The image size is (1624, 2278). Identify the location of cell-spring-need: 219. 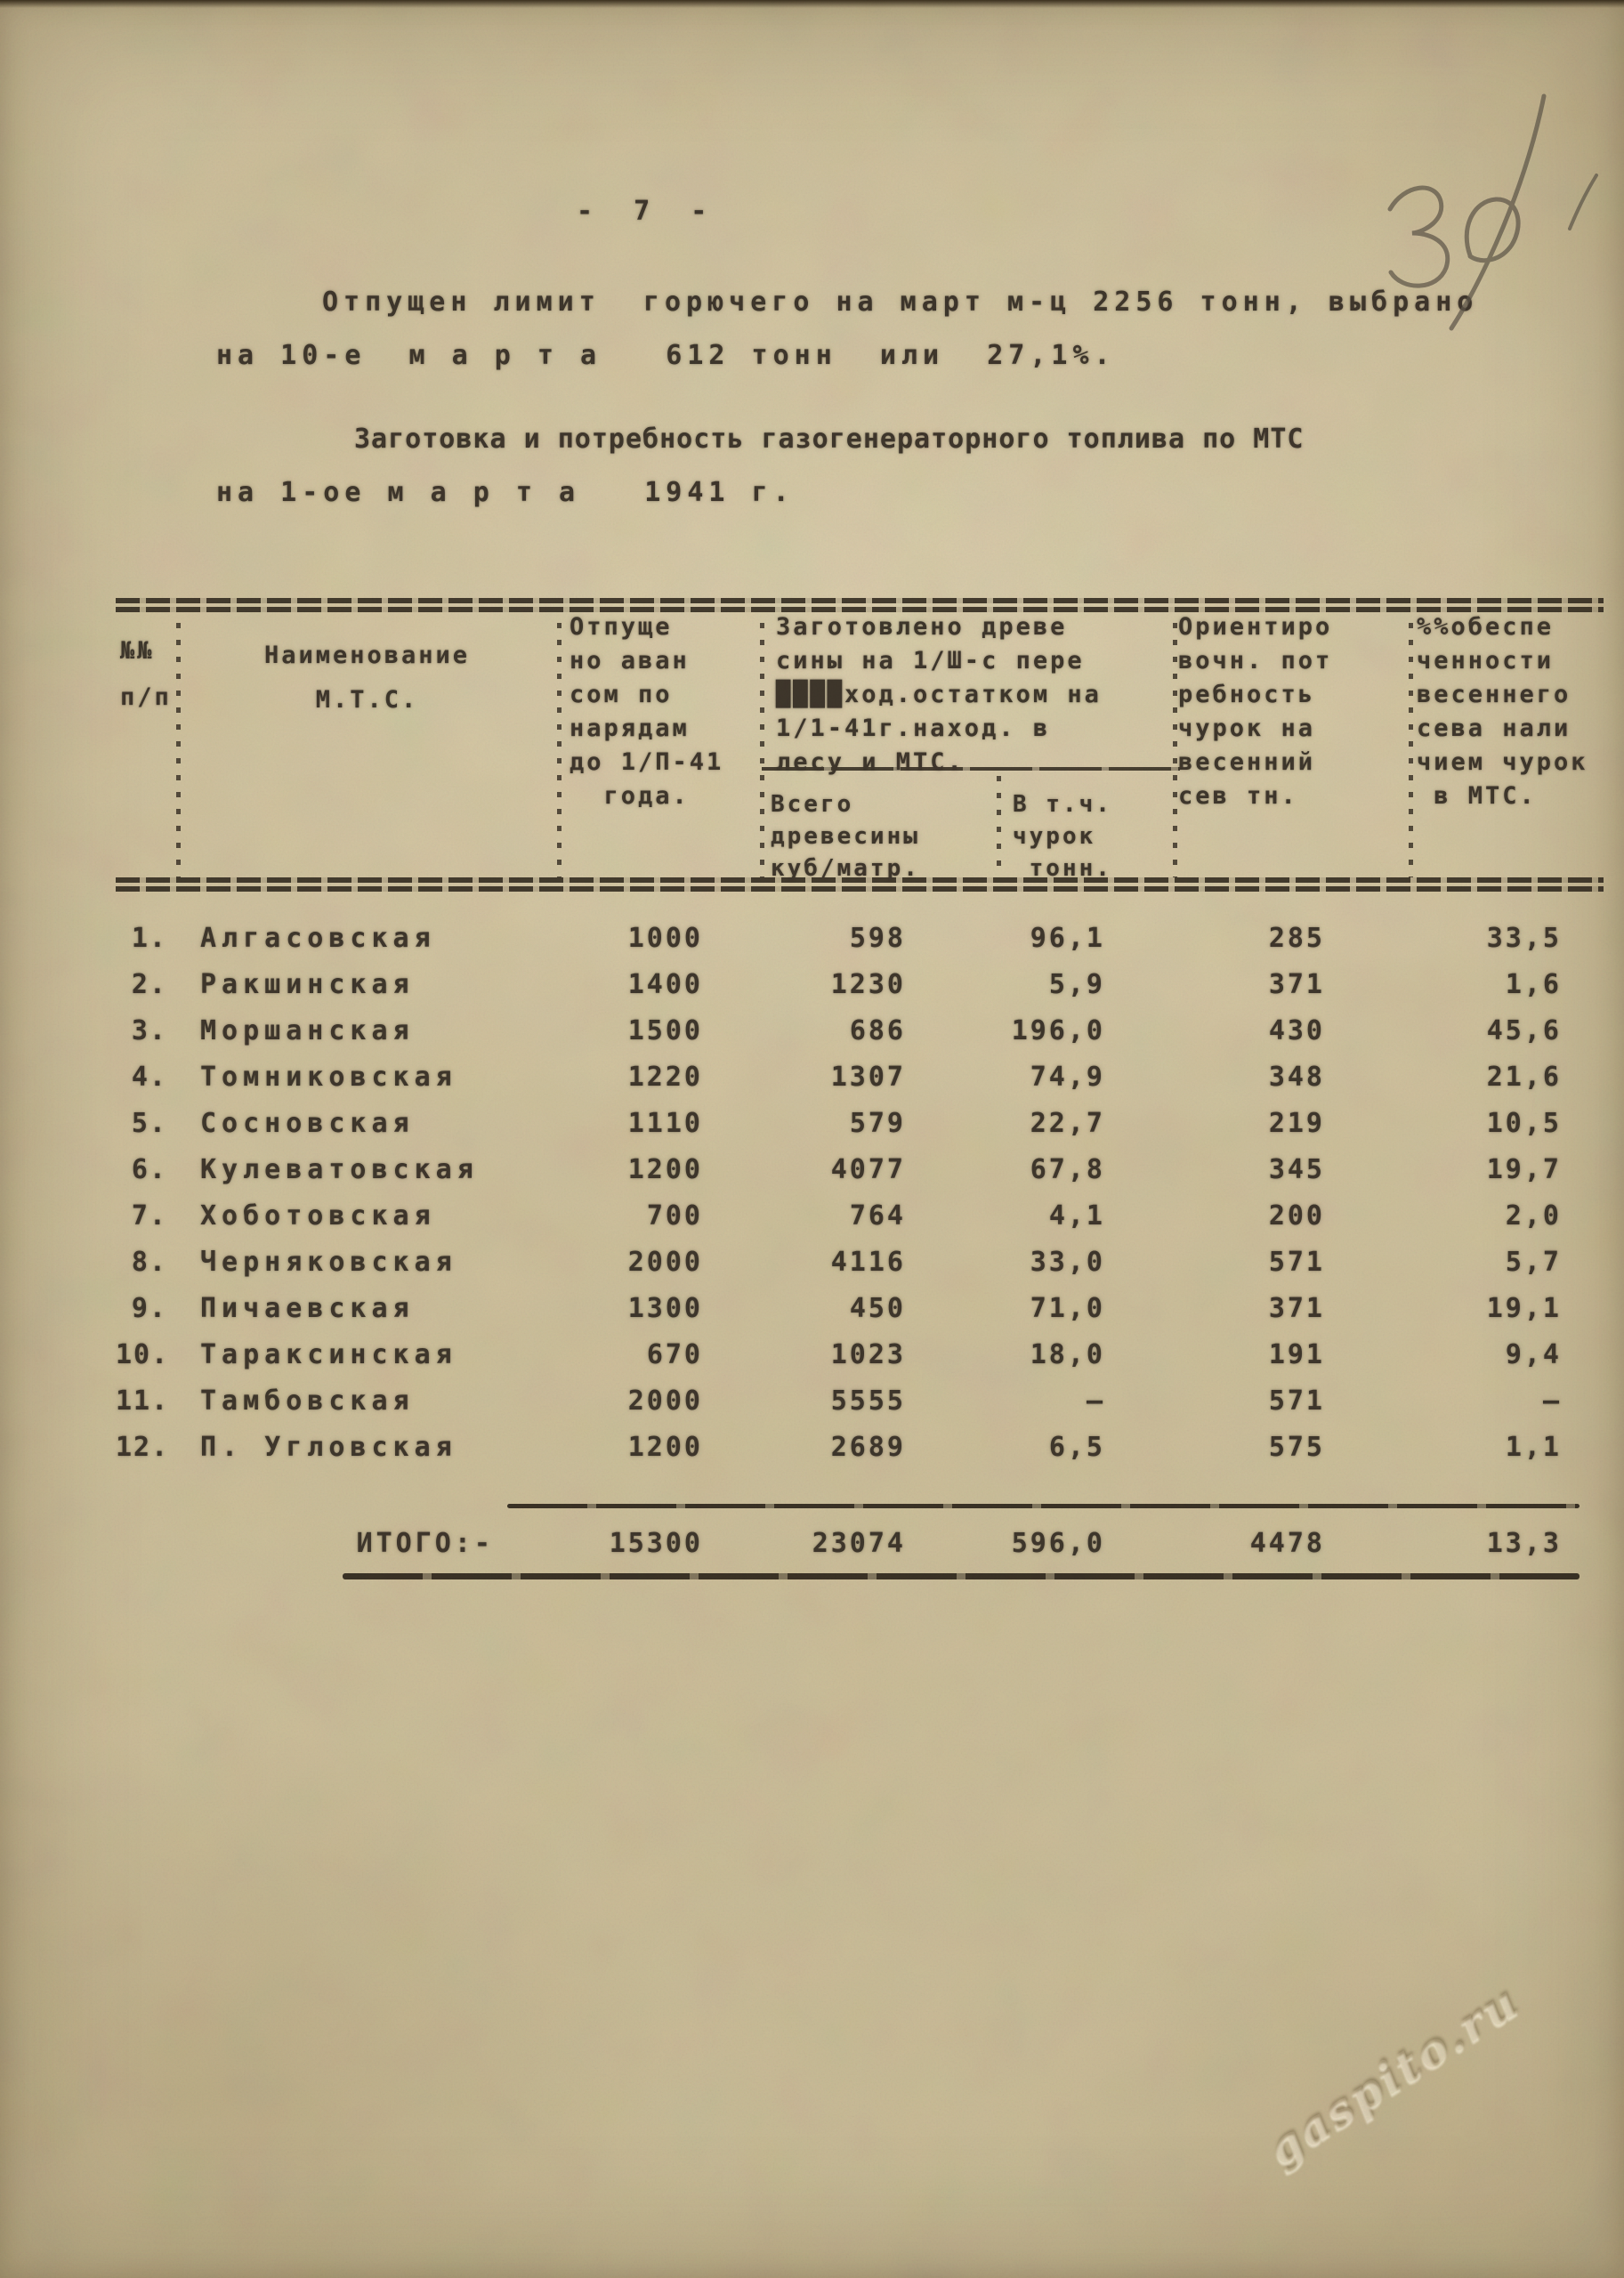
(1296, 1123).